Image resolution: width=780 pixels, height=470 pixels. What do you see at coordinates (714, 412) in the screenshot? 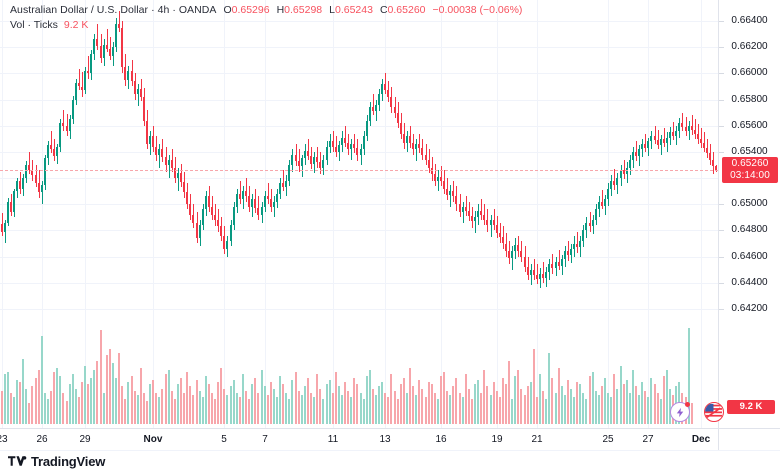
I see `us-flag-icon` at bounding box center [714, 412].